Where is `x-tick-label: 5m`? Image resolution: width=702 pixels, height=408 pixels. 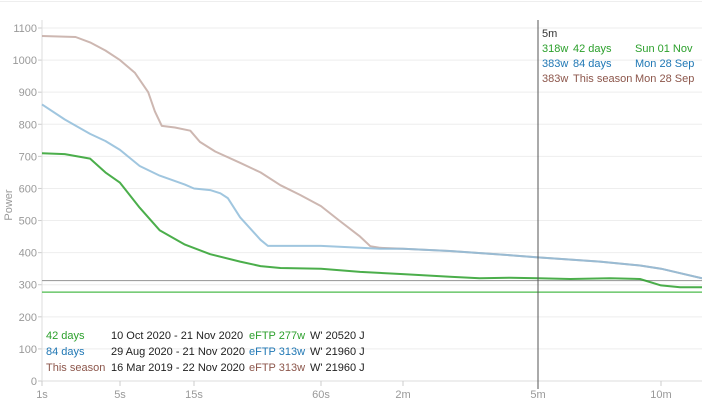
x-tick-label: 5m is located at coordinates (537, 395).